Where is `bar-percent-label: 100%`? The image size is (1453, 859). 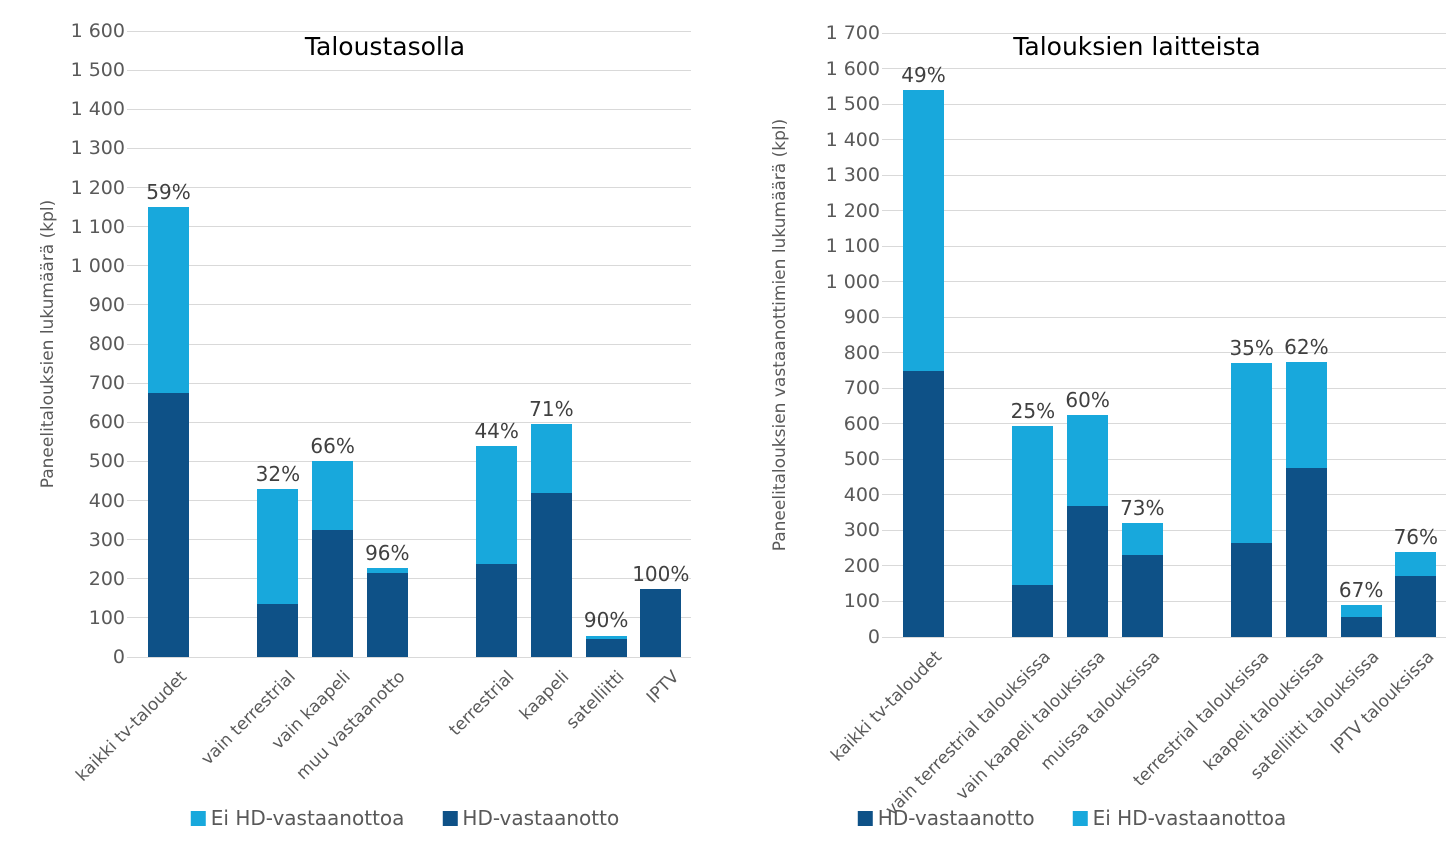
bar-percent-label: 100% is located at coordinates (661, 573).